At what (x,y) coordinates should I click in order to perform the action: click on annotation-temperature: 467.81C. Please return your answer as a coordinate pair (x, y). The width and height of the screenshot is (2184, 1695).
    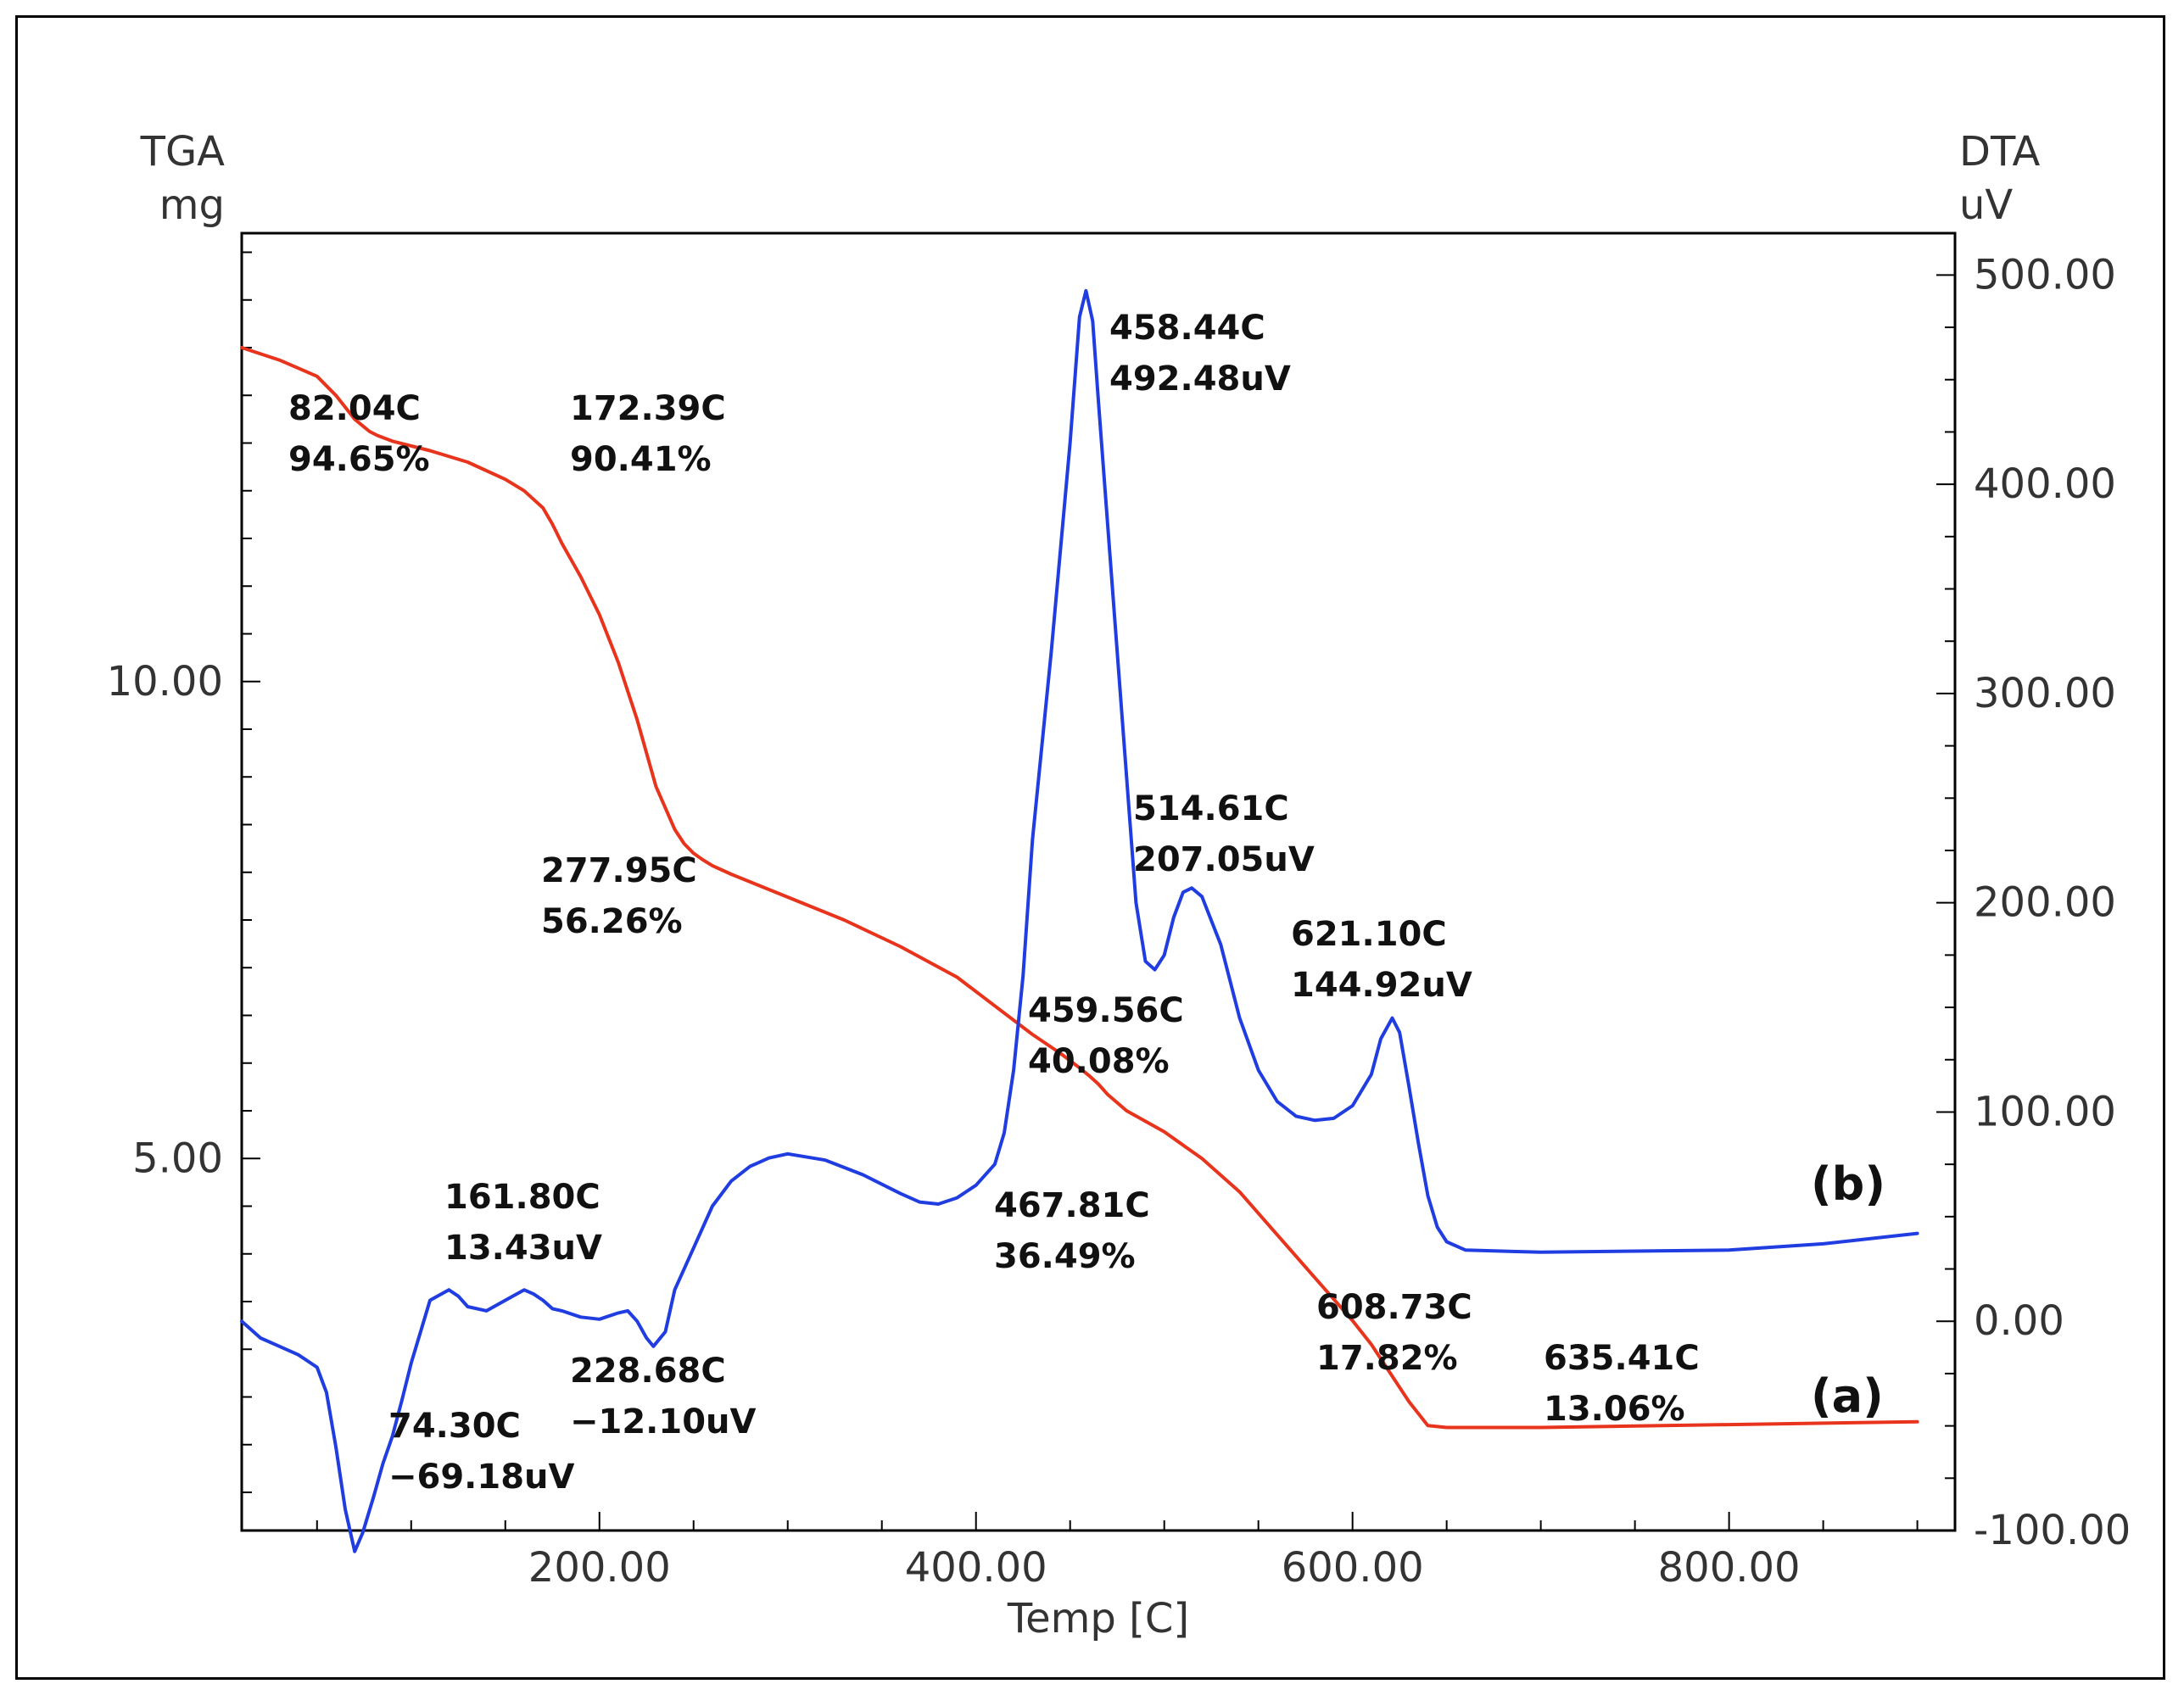
    Looking at the image, I should click on (1072, 1205).